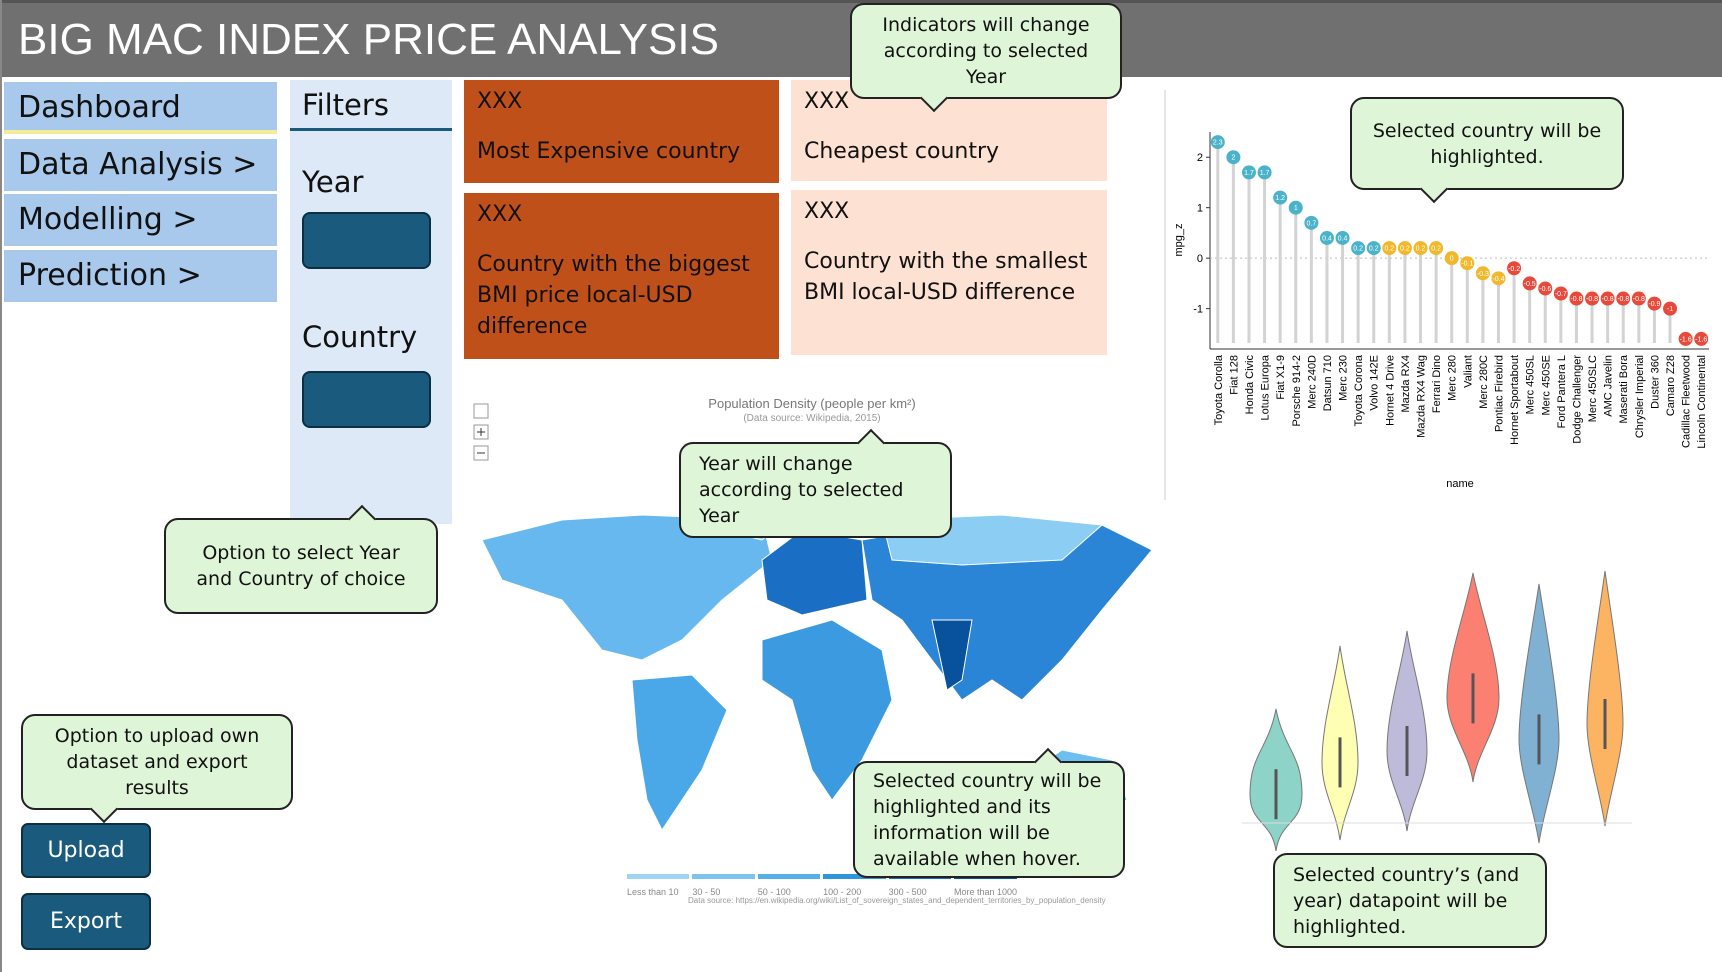  I want to click on value-label: 2, so click(1233, 158).